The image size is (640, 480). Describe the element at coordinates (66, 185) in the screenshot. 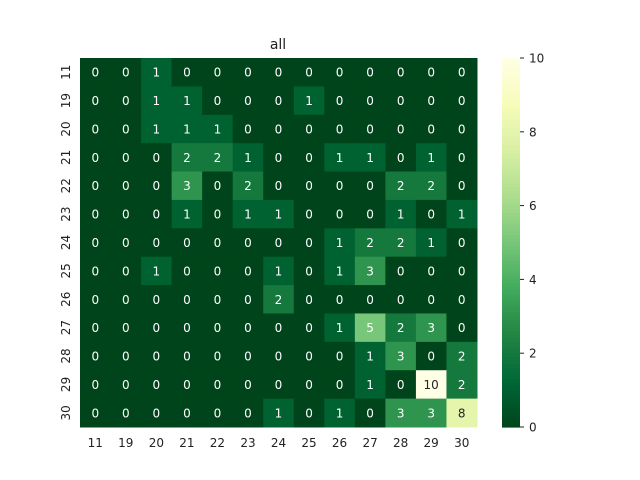

I see `y-tick-label: 22` at that location.